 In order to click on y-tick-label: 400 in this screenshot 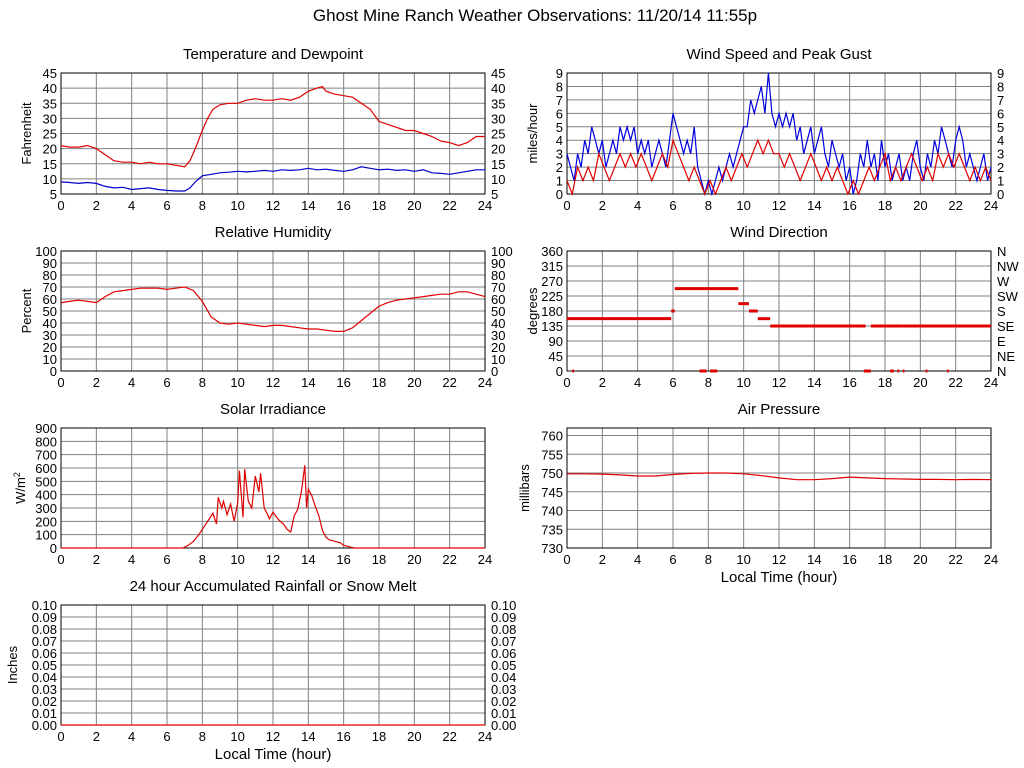, I will do `click(46, 495)`.